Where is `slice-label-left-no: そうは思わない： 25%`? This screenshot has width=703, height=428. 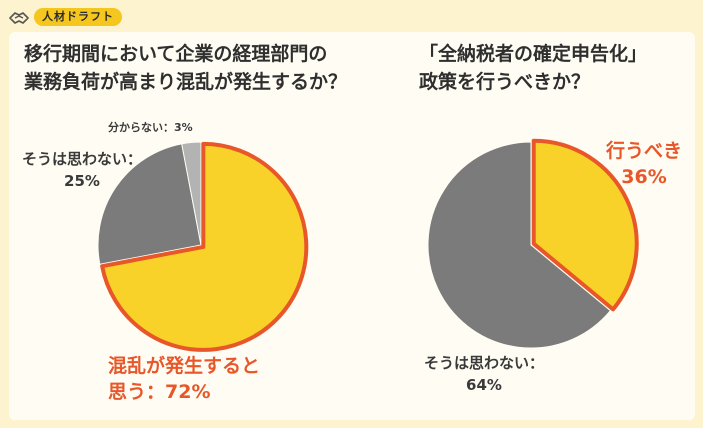 slice-label-left-no: そうは思わない： 25% is located at coordinates (82, 170).